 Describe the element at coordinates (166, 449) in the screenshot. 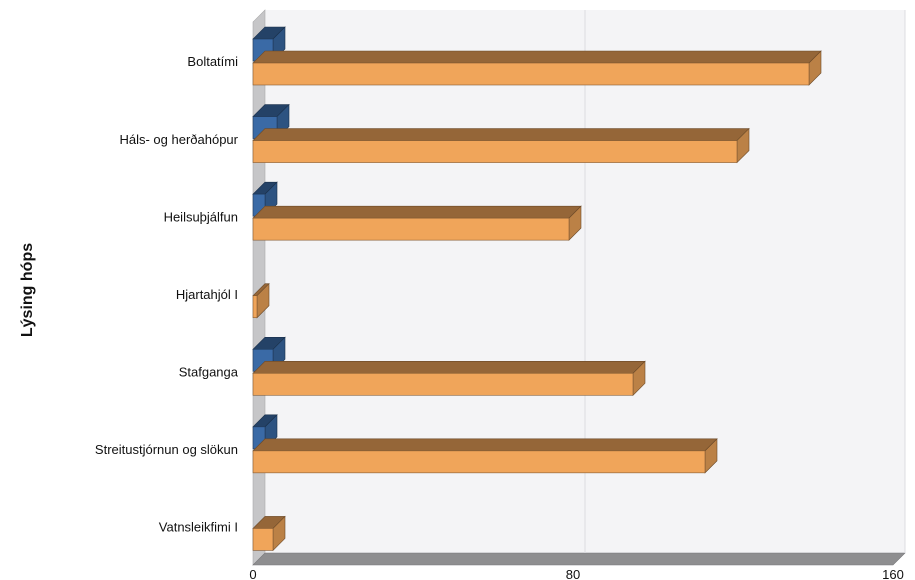

I see `category-label: Streitustjórnun og slökun` at that location.